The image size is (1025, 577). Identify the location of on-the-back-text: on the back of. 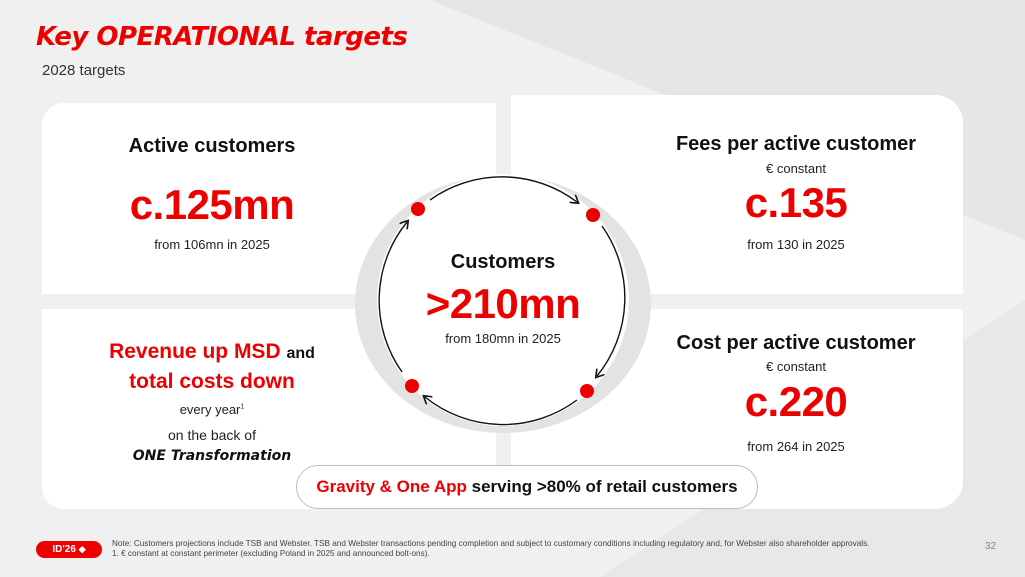
(212, 435).